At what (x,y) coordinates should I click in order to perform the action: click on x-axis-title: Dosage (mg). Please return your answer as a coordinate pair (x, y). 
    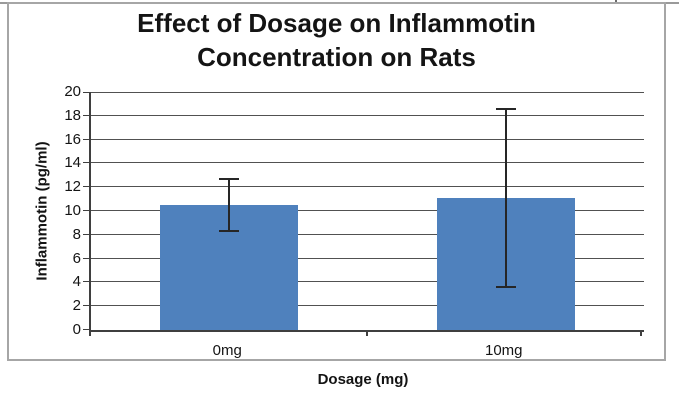
    Looking at the image, I should click on (363, 379).